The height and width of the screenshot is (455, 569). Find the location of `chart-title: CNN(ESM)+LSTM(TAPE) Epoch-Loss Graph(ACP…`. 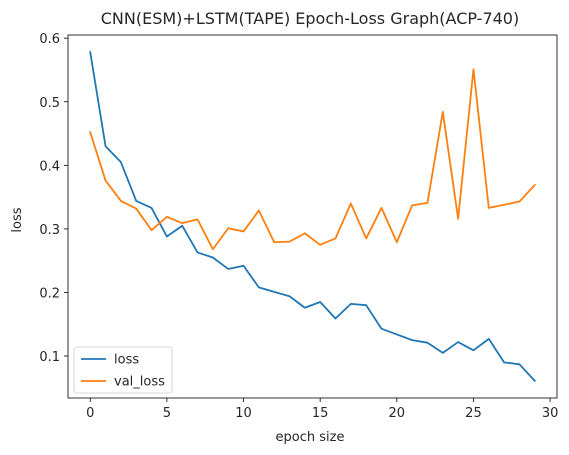

chart-title: CNN(ESM)+LSTM(TAPE) Epoch-Loss Graph(ACP… is located at coordinates (310, 18).